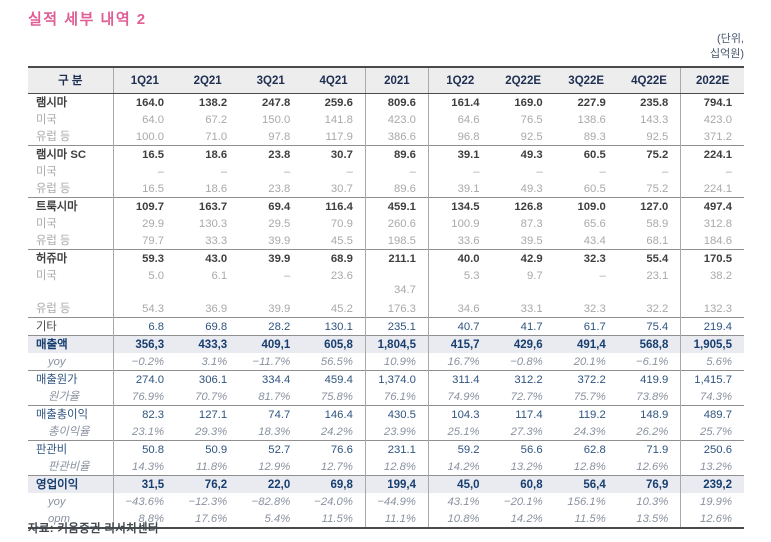 The height and width of the screenshot is (542, 771). I want to click on table-cell: 49.3, so click(523, 154).